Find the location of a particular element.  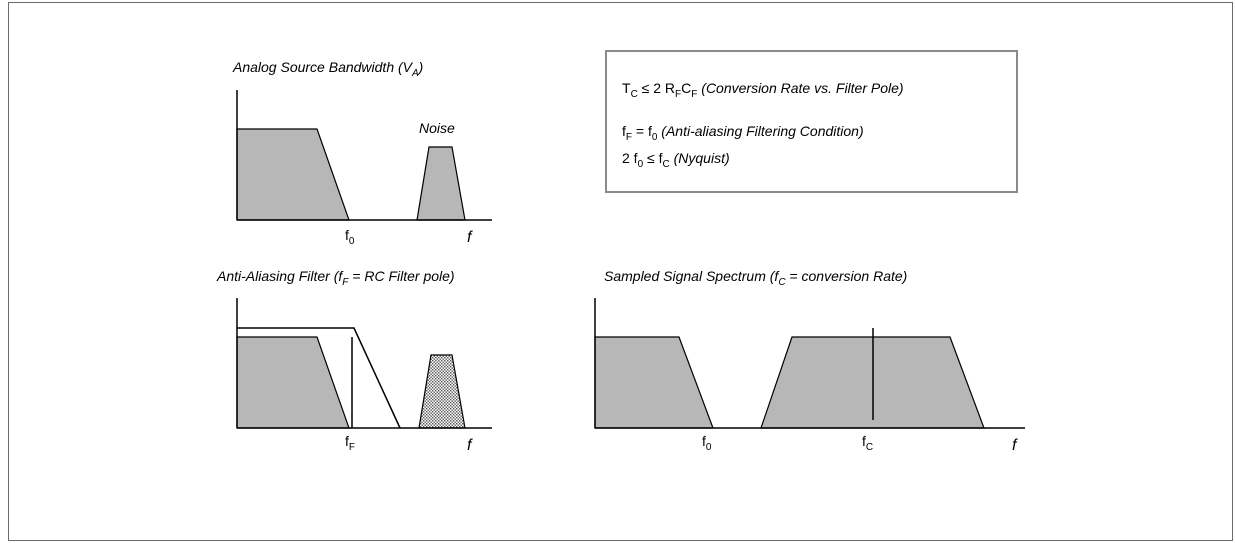

f0-tick-label: f0 is located at coordinates (350, 237).